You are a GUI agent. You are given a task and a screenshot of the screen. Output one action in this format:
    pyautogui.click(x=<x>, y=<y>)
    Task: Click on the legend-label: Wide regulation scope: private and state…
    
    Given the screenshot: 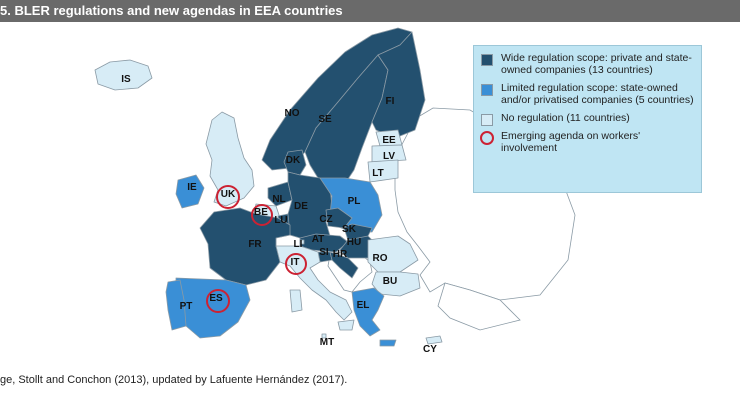 What is the action you would take?
    pyautogui.click(x=596, y=64)
    